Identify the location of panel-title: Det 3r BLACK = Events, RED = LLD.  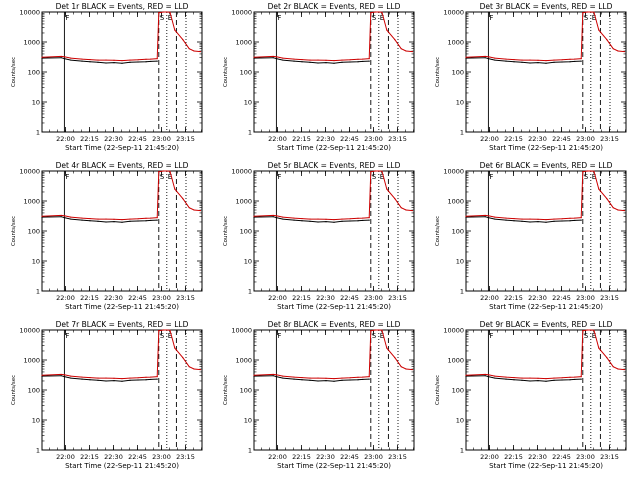
(546, 6).